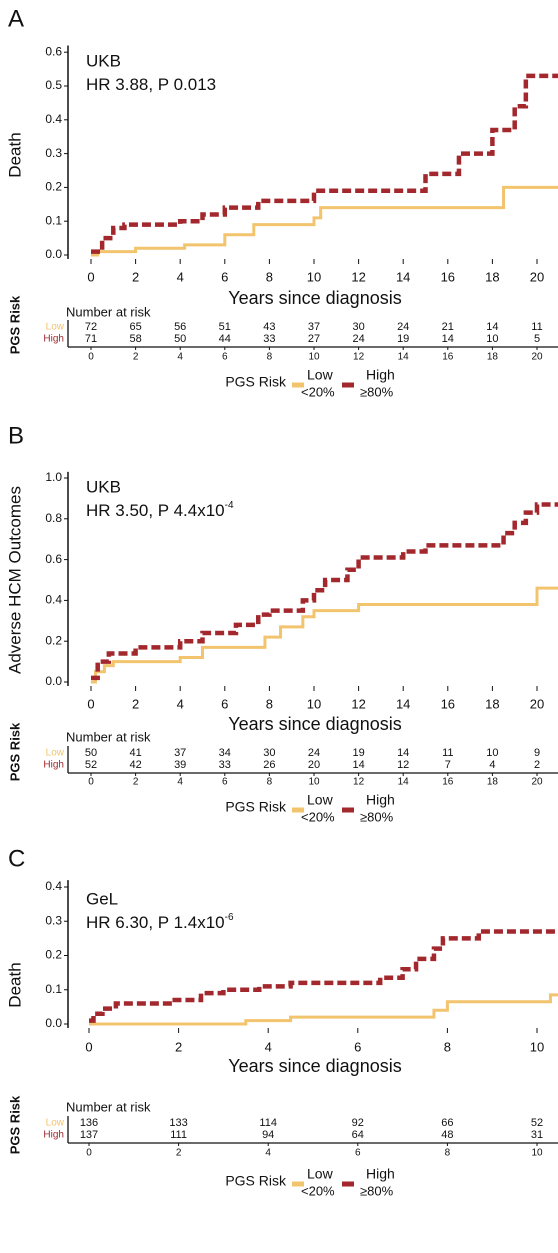  What do you see at coordinates (178, 1123) in the screenshot?
I see `risk-count: 133` at bounding box center [178, 1123].